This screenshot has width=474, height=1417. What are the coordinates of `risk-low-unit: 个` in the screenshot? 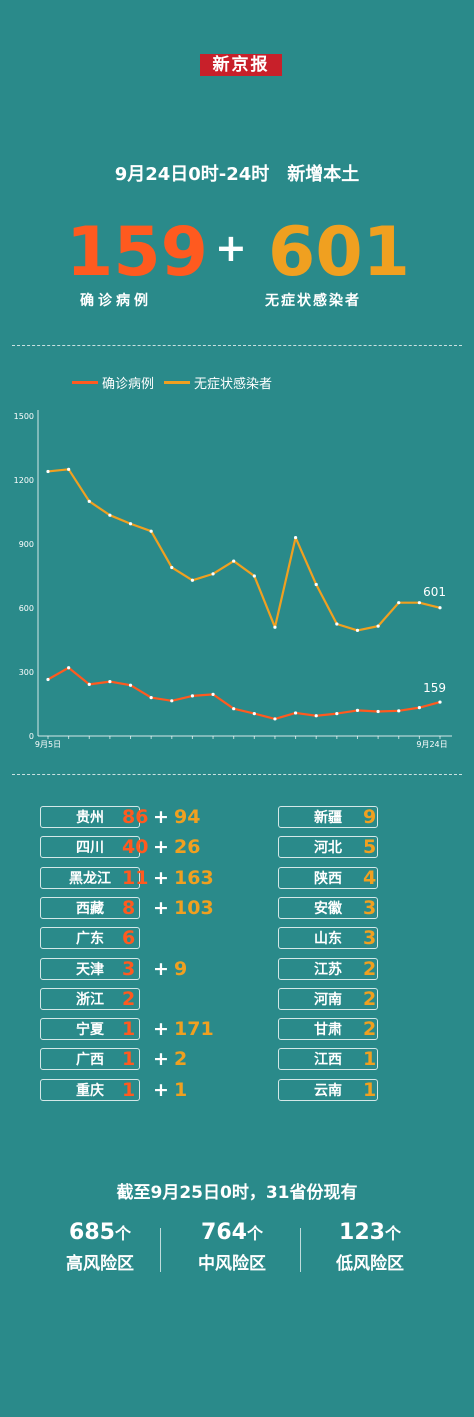 It's located at (392, 1233).